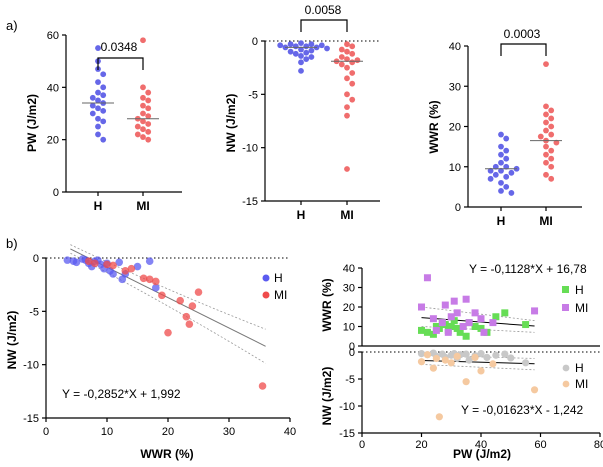 This screenshot has width=603, height=467. What do you see at coordinates (81, 96) in the screenshot?
I see `chart-pw: PW (J/m2) 0.0348` at bounding box center [81, 96].